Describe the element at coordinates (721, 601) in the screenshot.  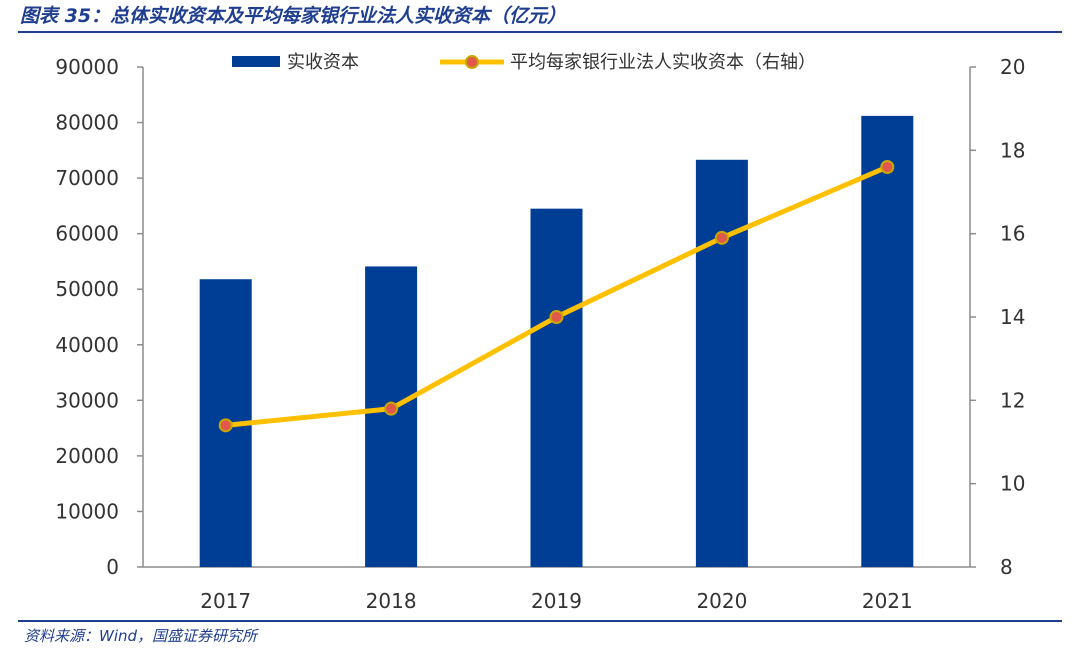
I see `x-tick-label: 2020` at that location.